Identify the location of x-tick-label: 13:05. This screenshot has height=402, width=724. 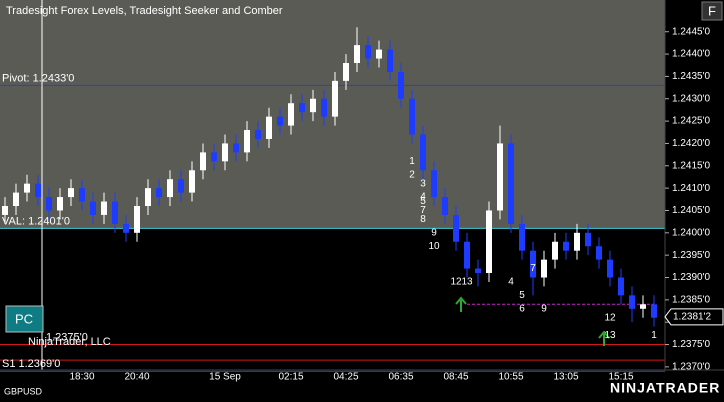
(565, 377).